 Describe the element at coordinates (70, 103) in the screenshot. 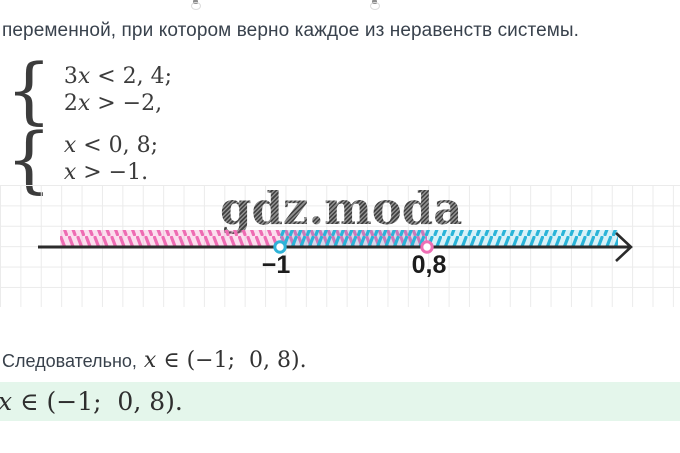

I see `coefficient: 2` at that location.